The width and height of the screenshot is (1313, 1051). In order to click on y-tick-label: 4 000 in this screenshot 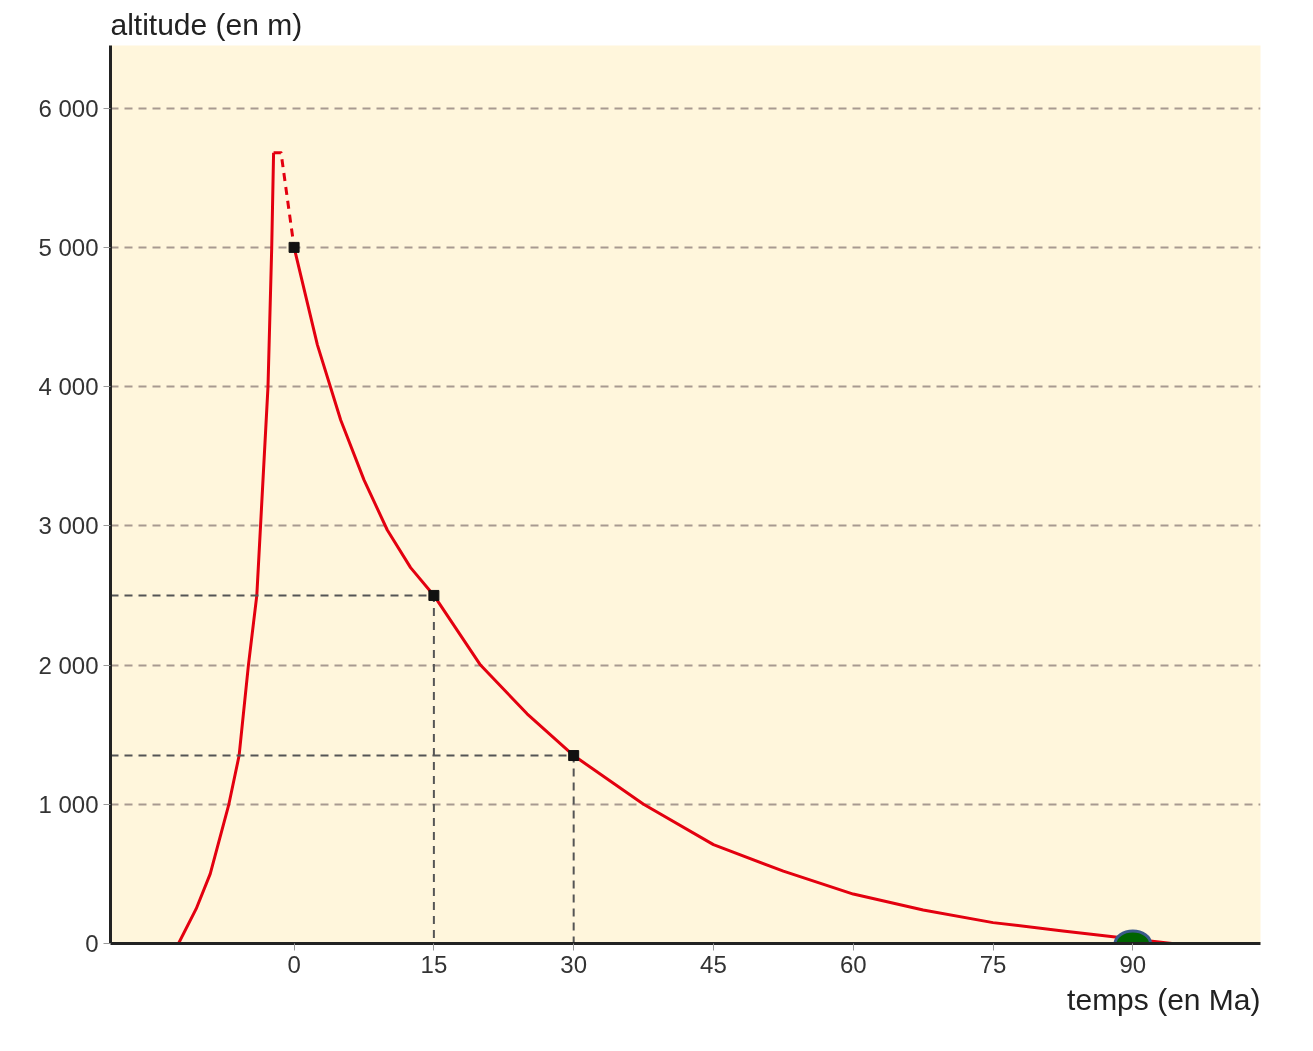, I will do `click(68, 387)`.